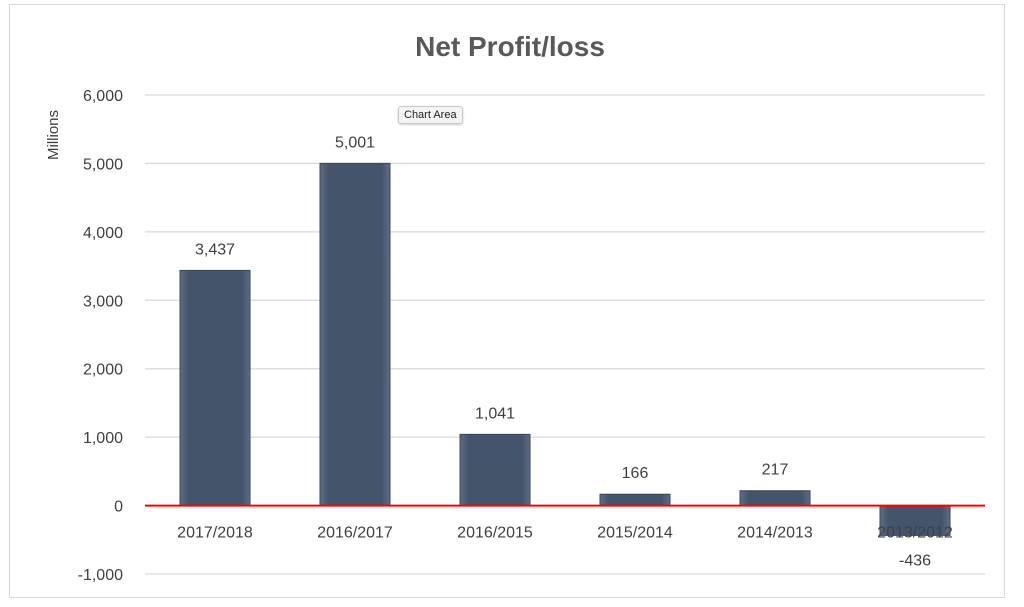  What do you see at coordinates (915, 561) in the screenshot?
I see `data-label: -436` at bounding box center [915, 561].